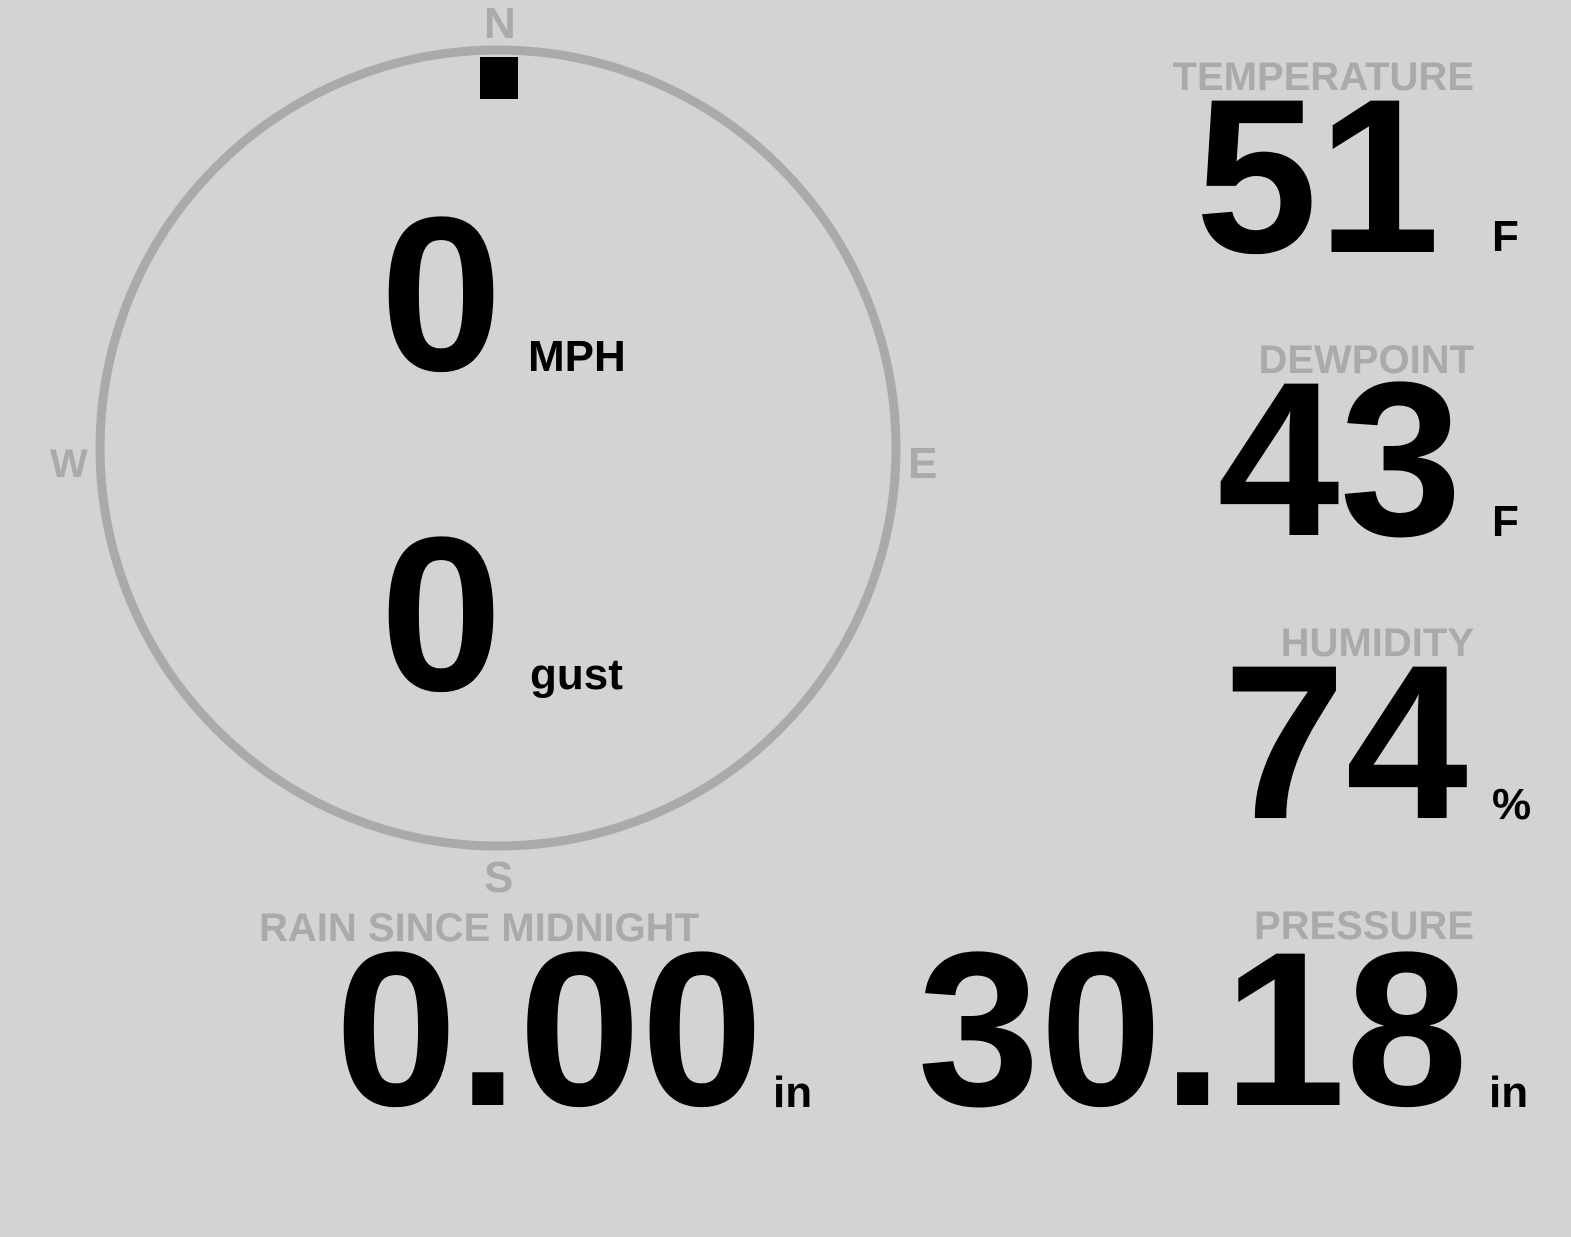 This screenshot has width=1571, height=1237. What do you see at coordinates (1366, 360) in the screenshot?
I see `dewpoint-label: DEWPOINT` at bounding box center [1366, 360].